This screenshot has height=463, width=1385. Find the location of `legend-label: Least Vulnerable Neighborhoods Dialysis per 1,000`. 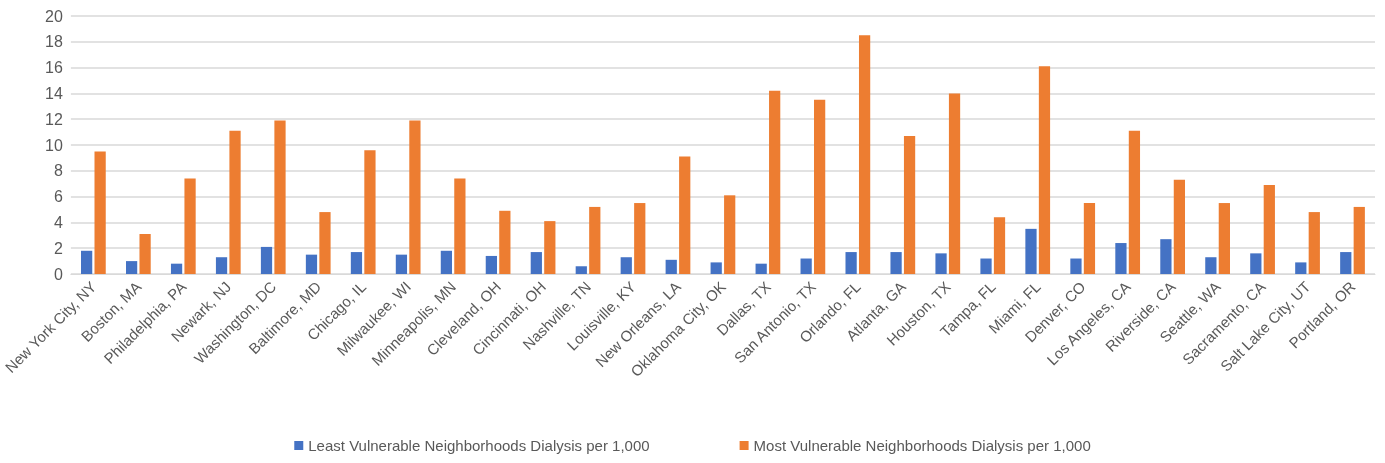

legend-label: Least Vulnerable Neighborhoods Dialysis per 1,000 is located at coordinates (479, 445).